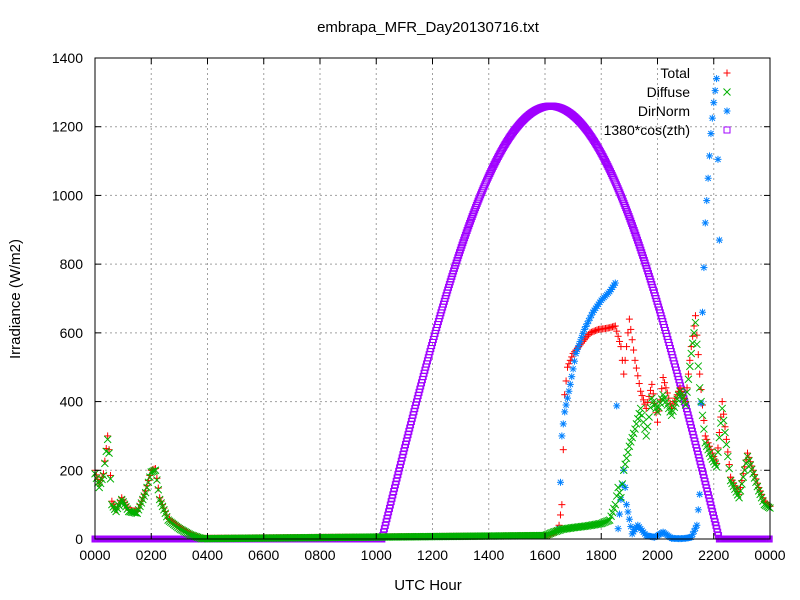  Describe the element at coordinates (488, 555) in the screenshot. I see `x-tick-label: 1400` at that location.